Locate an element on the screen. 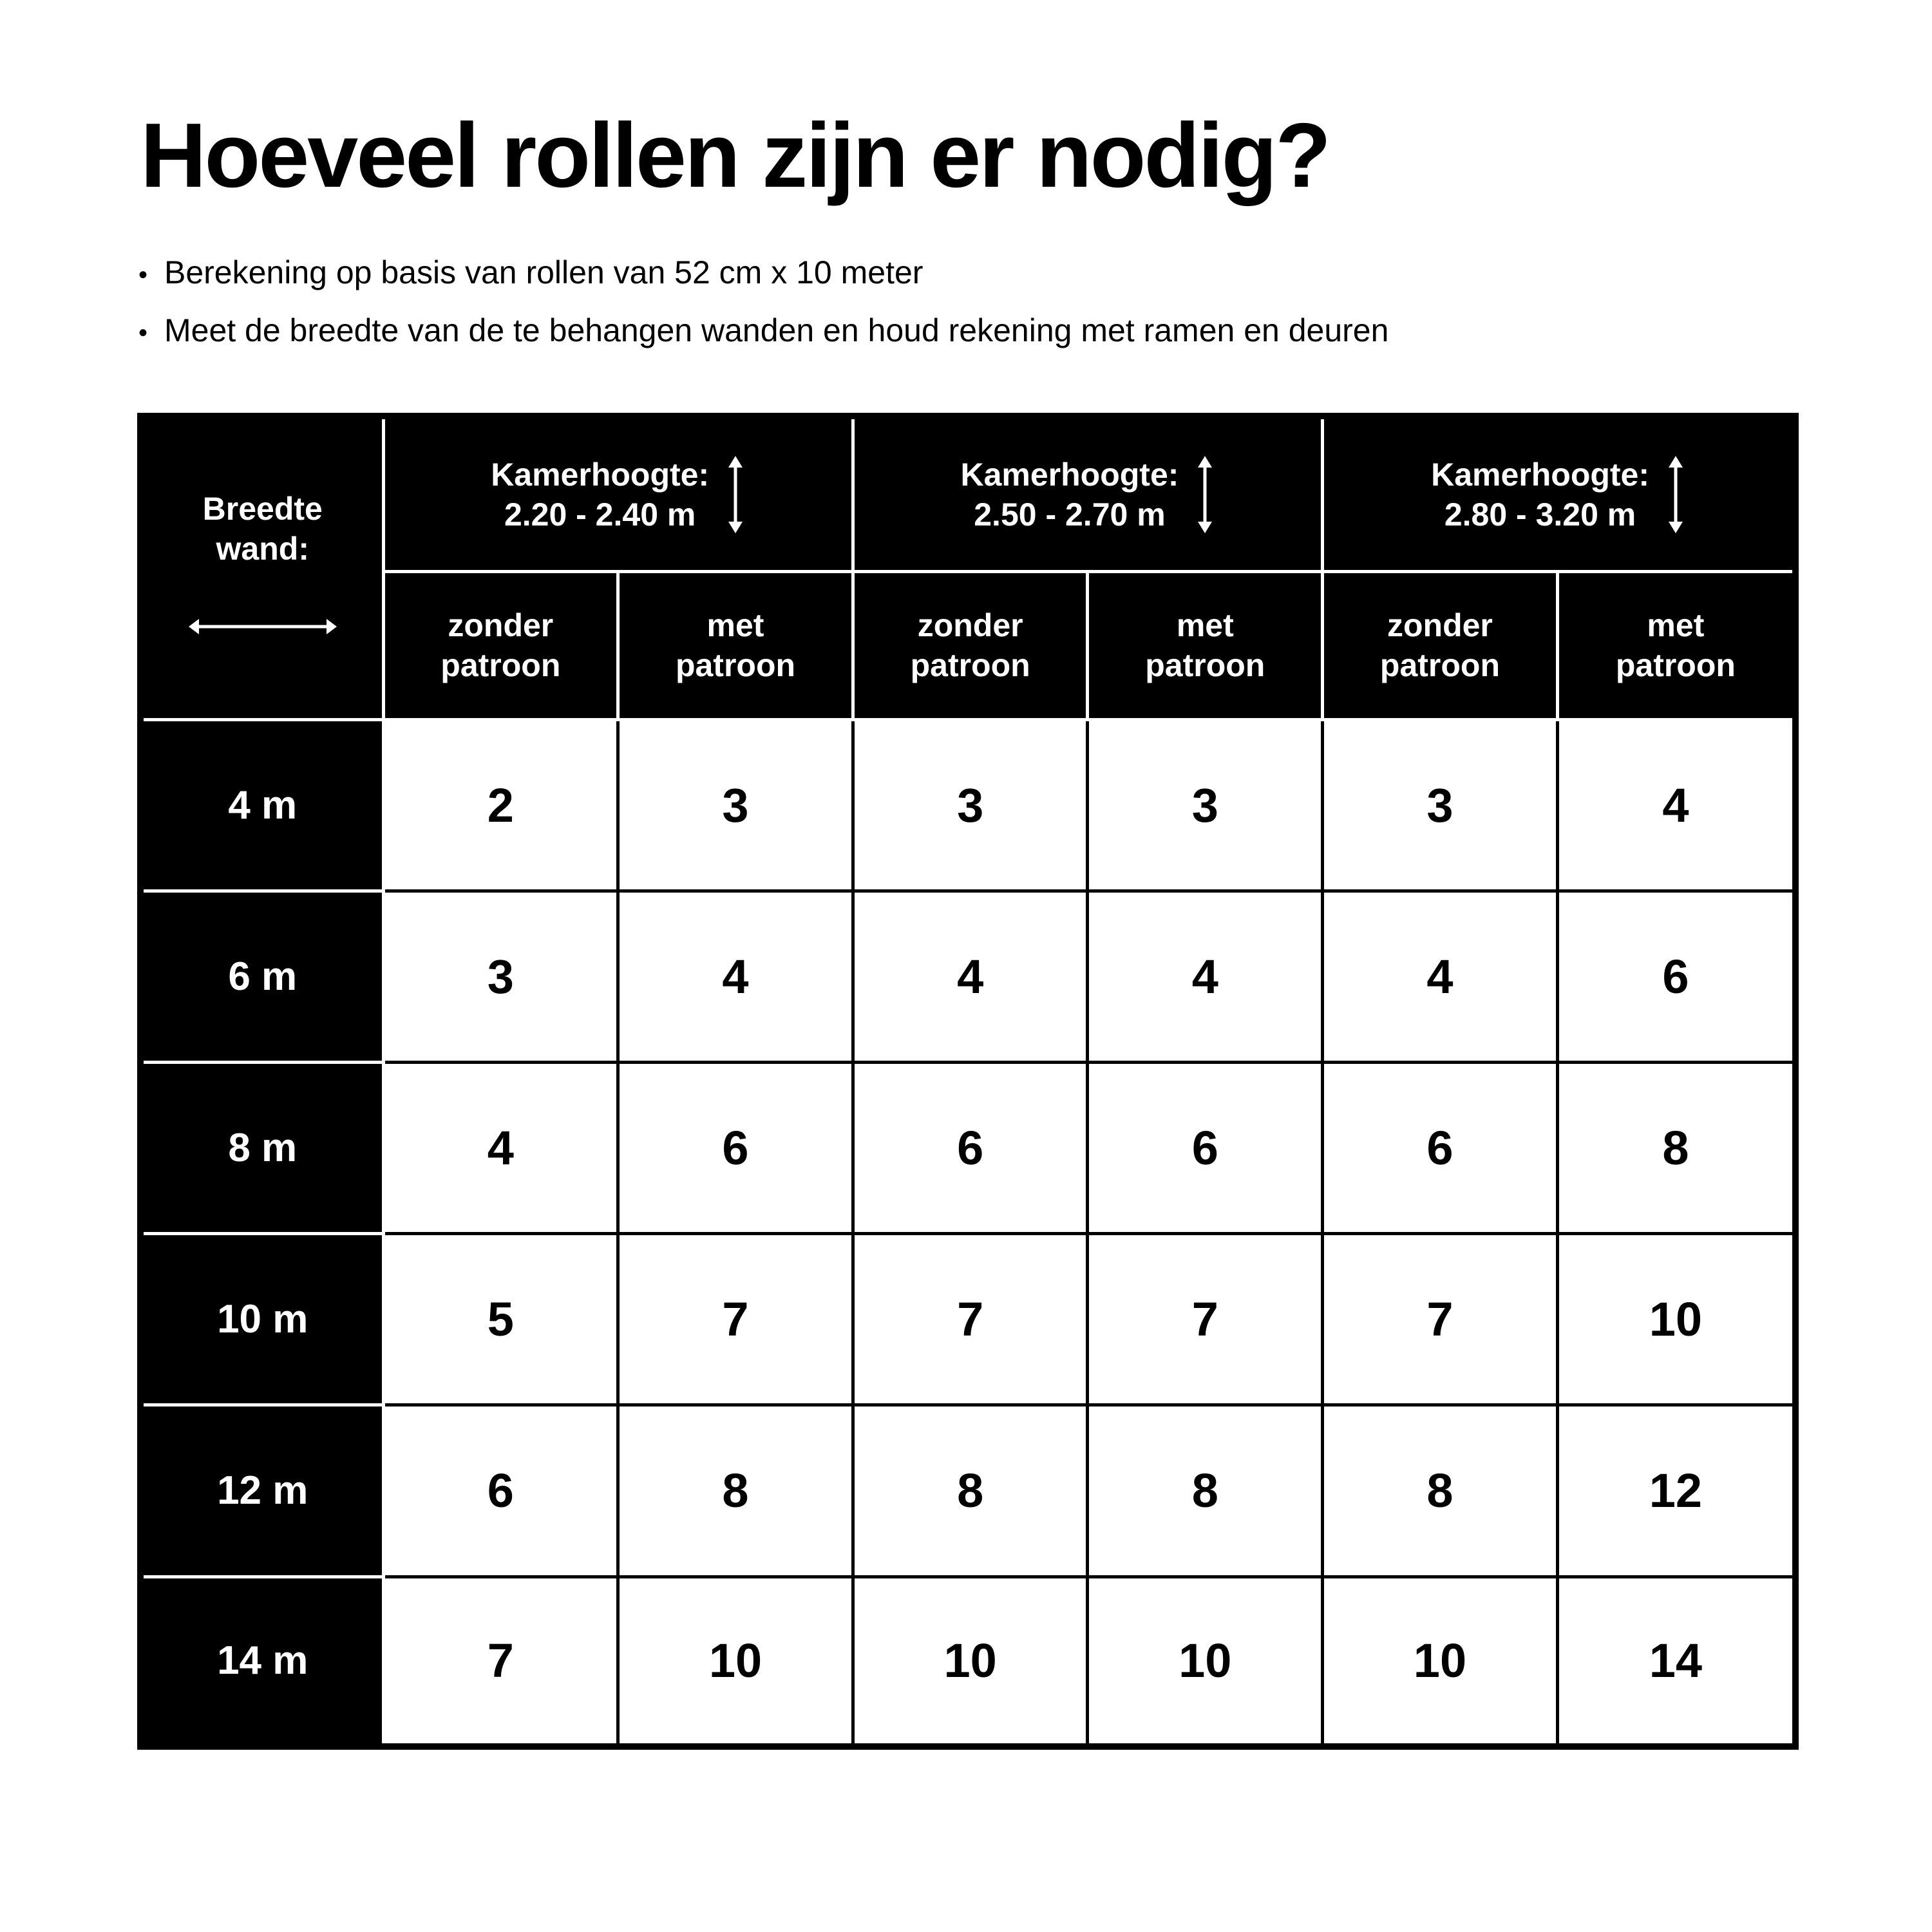 The image size is (1932, 1932). height-group-header: Kamerhoogte: 2.50 - 2.70 m is located at coordinates (1088, 496).